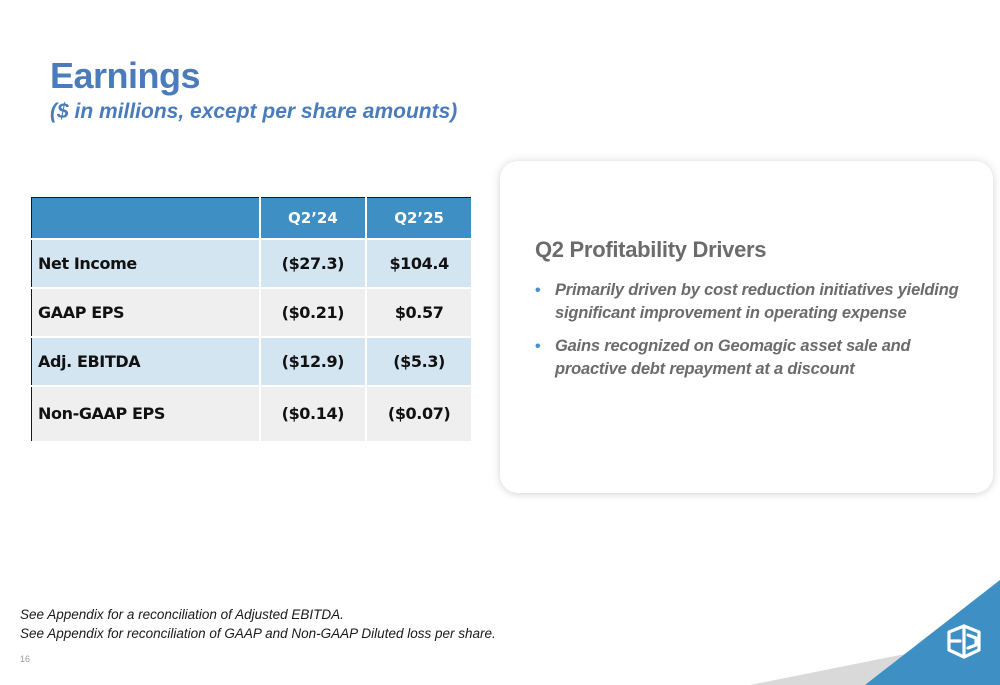  What do you see at coordinates (125, 75) in the screenshot?
I see `page-title: Earnings` at bounding box center [125, 75].